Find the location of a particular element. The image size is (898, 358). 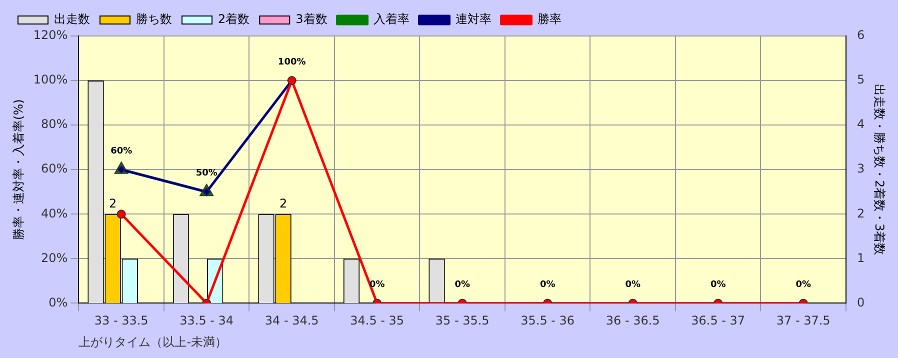

legend-label: 2着数 is located at coordinates (234, 19).